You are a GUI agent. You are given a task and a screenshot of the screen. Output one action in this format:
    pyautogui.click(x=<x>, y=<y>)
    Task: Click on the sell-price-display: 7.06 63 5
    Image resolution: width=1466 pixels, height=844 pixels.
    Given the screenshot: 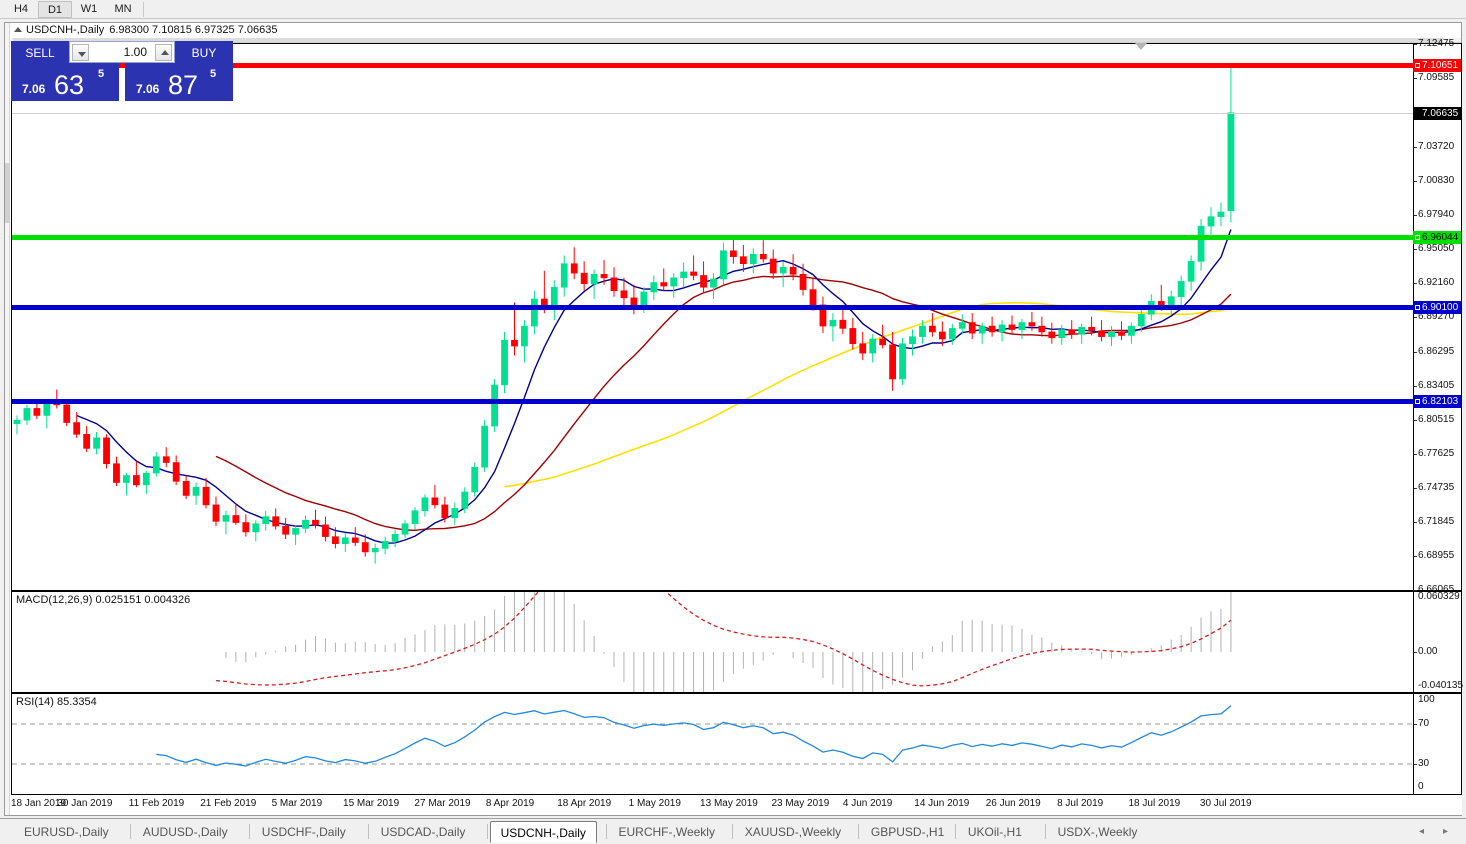 What is the action you would take?
    pyautogui.click(x=65, y=82)
    